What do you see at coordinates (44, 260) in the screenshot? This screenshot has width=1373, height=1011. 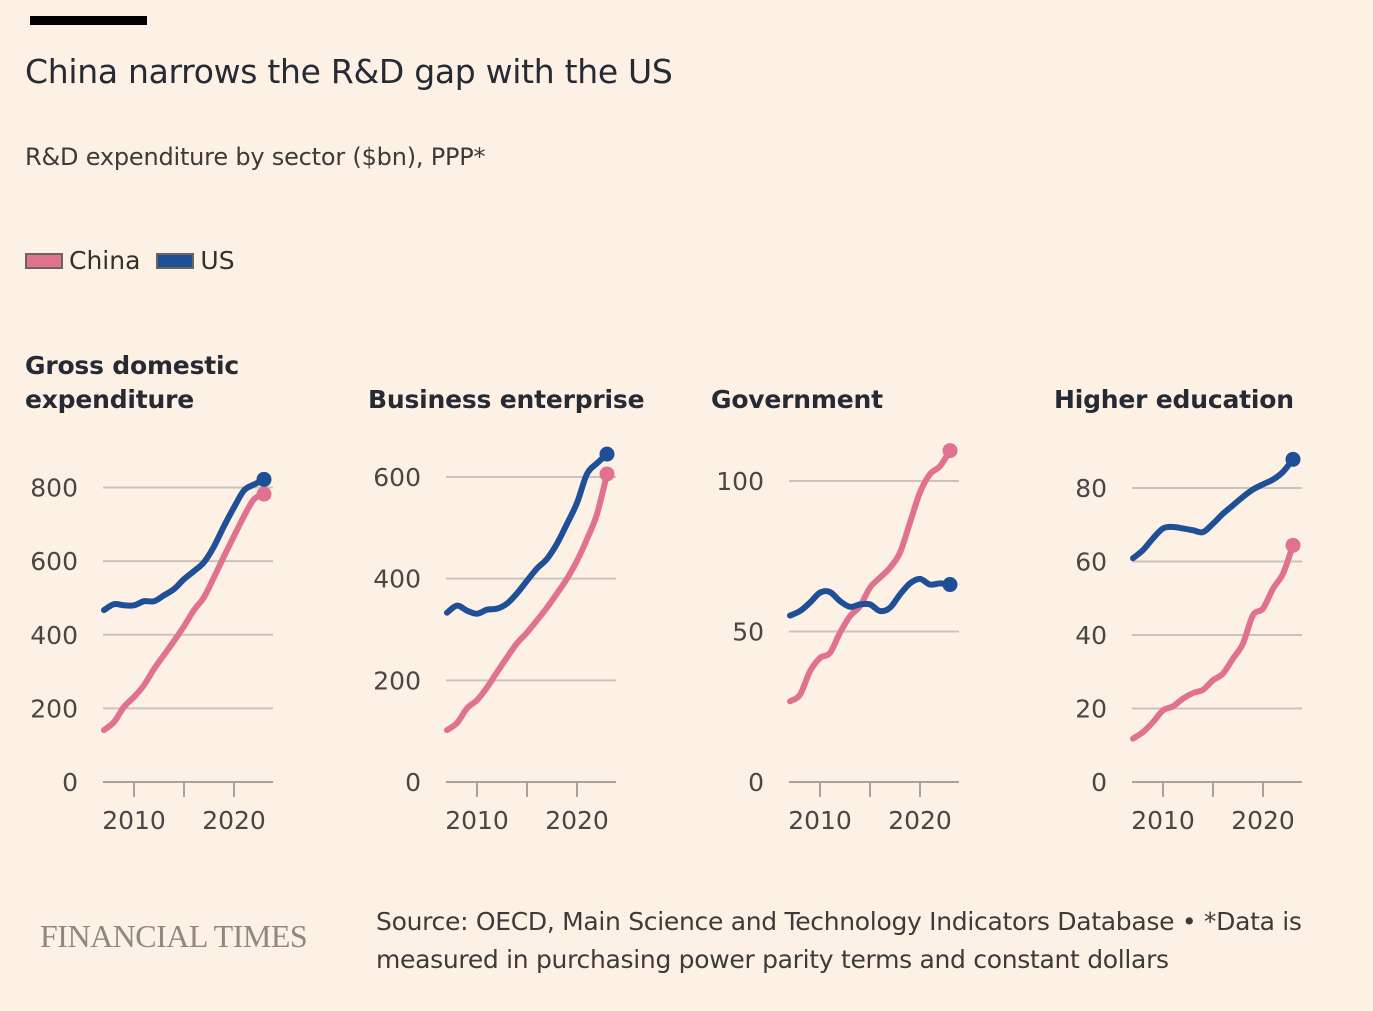 I see `legend-swatch-china` at bounding box center [44, 260].